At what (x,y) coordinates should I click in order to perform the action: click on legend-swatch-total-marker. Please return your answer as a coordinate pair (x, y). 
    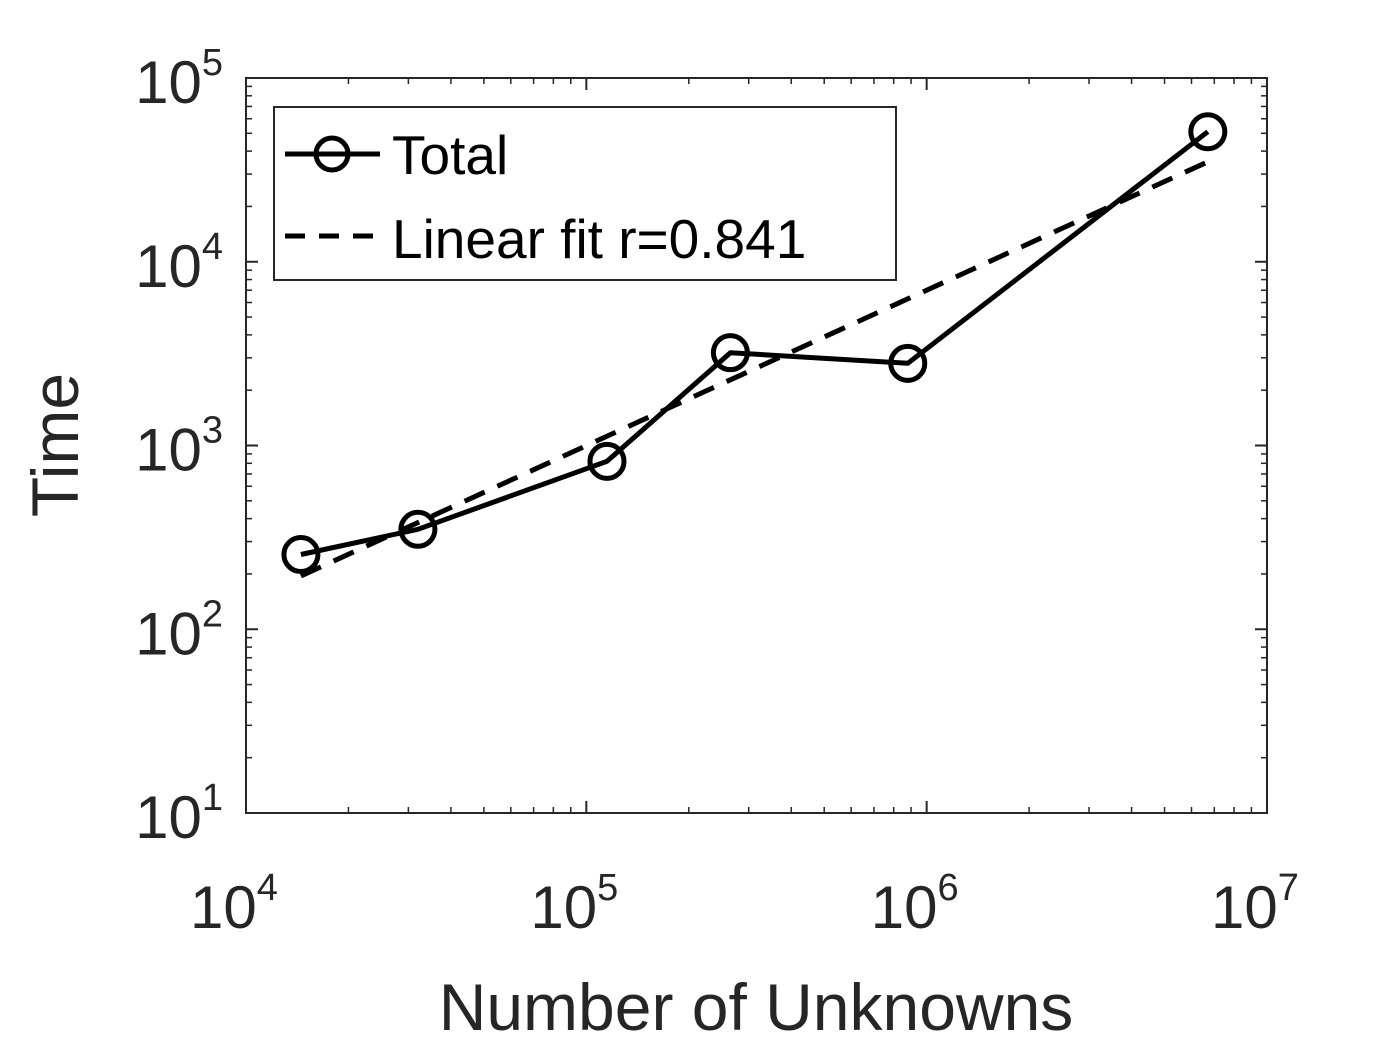
    Looking at the image, I should click on (332, 154).